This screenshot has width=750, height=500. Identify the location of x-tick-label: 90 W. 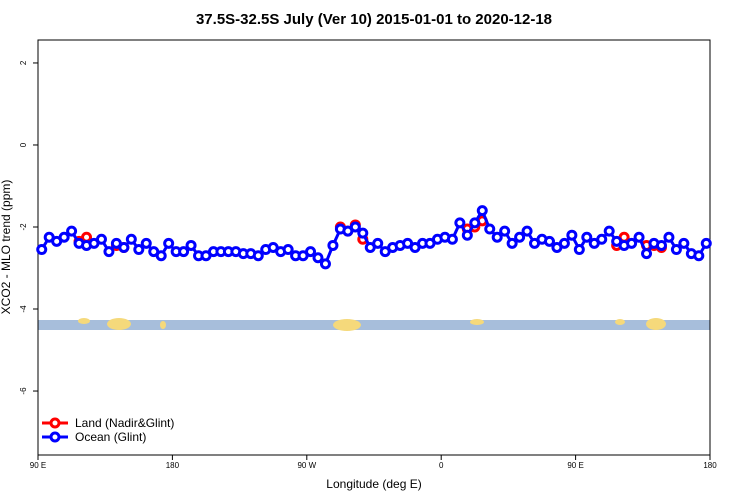
(306, 465).